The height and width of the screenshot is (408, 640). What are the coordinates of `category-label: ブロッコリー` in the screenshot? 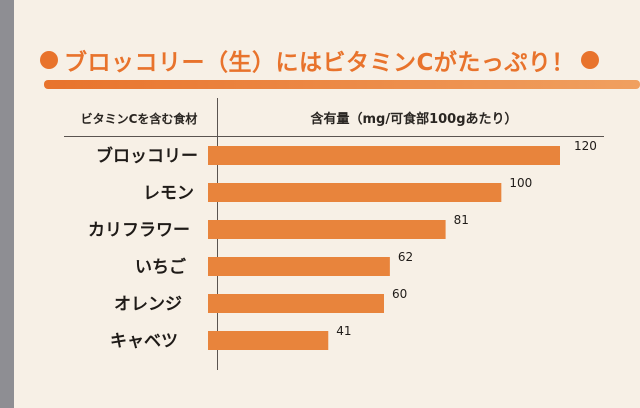 It's located at (147, 156).